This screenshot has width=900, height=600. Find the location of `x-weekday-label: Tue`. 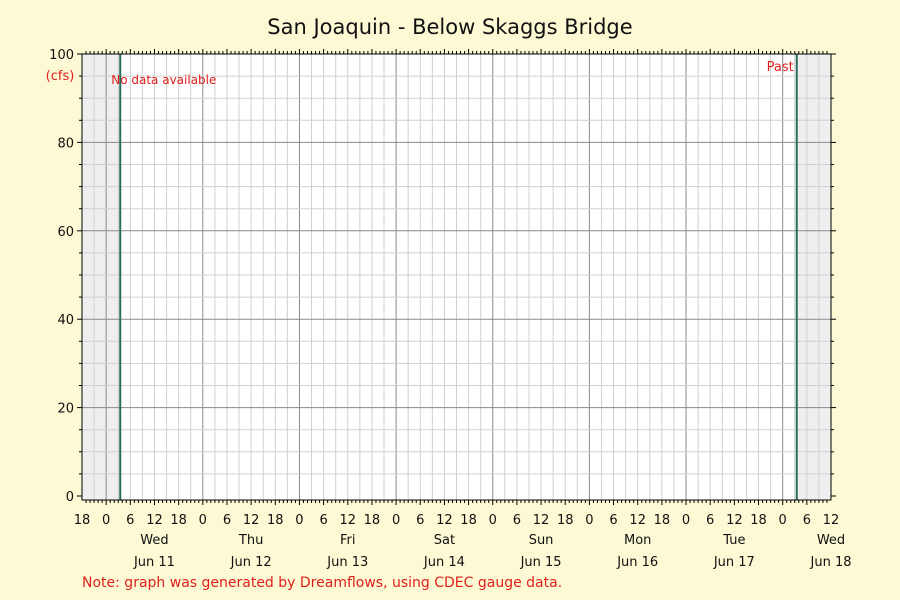

x-weekday-label: Tue is located at coordinates (733, 540).